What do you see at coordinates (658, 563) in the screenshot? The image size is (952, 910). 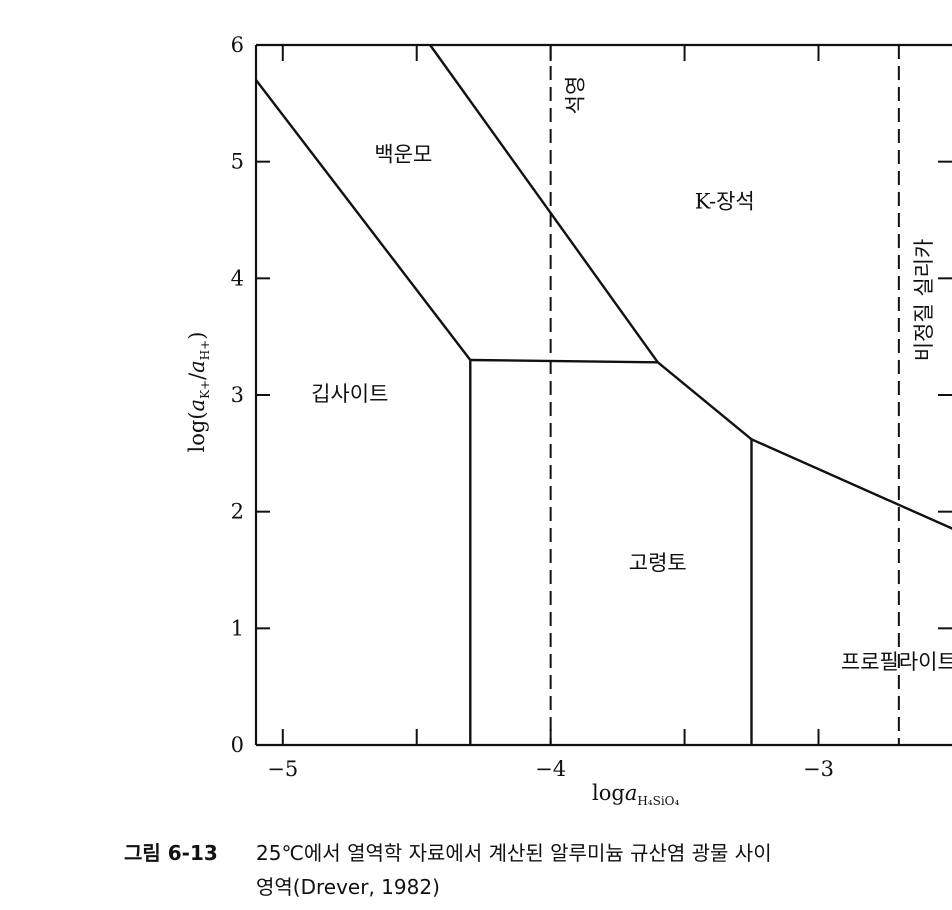 I see `region-label: 고령토` at bounding box center [658, 563].